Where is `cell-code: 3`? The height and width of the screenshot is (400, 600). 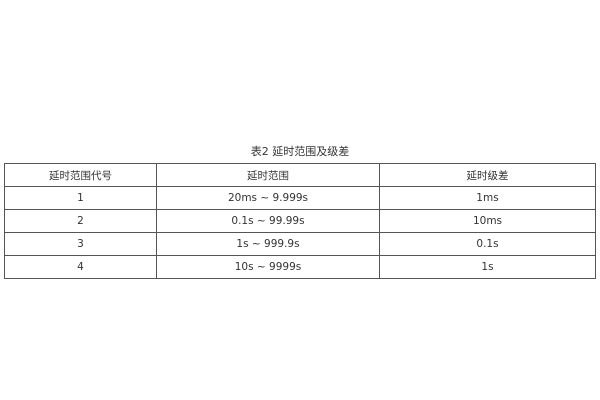 cell-code: 3 is located at coordinates (80, 244).